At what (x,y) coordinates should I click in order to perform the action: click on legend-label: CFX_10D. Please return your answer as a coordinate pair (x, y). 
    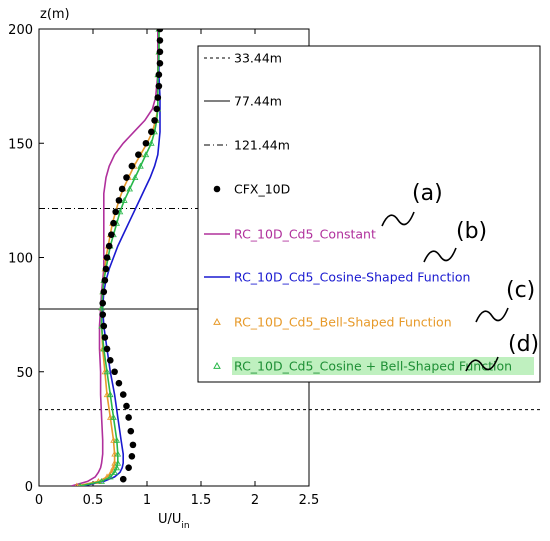
    Looking at the image, I should click on (262, 189).